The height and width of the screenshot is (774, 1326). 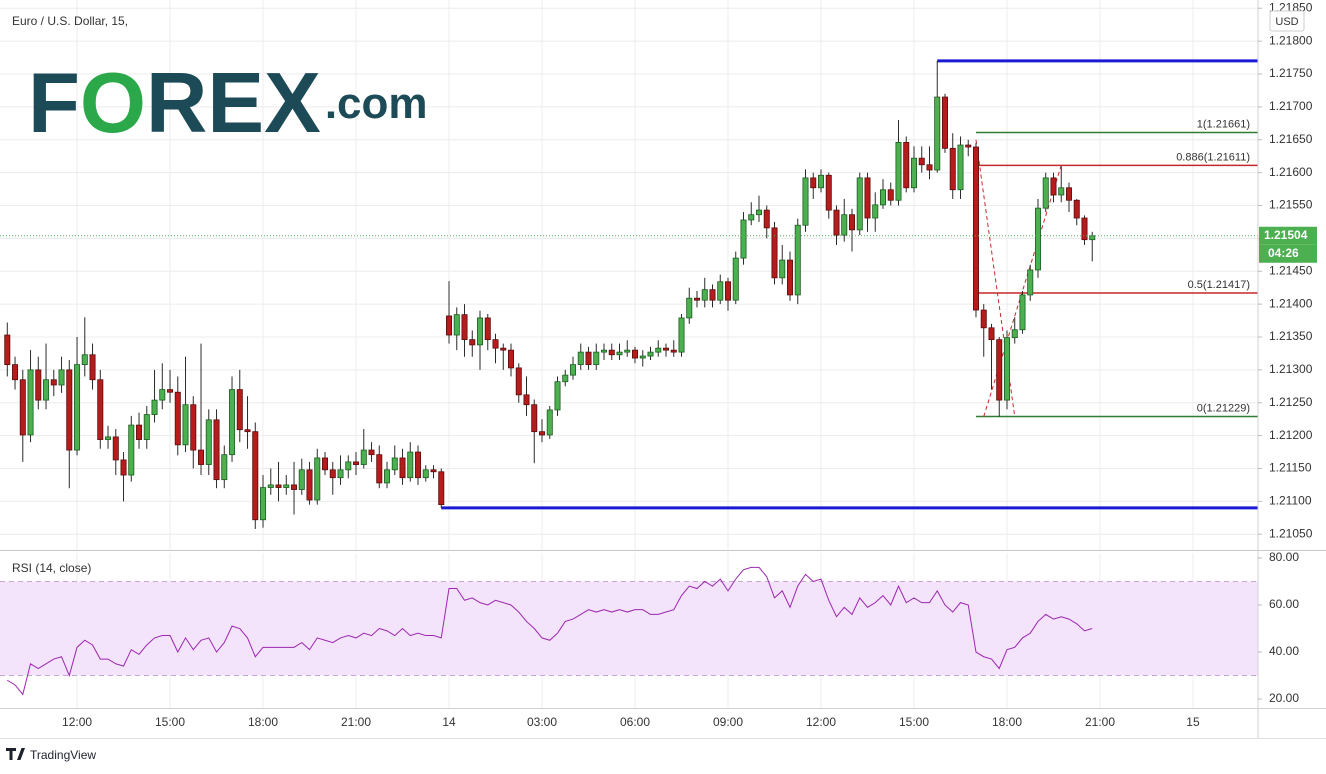 What do you see at coordinates (629, 628) in the screenshot?
I see `rsi-band` at bounding box center [629, 628].